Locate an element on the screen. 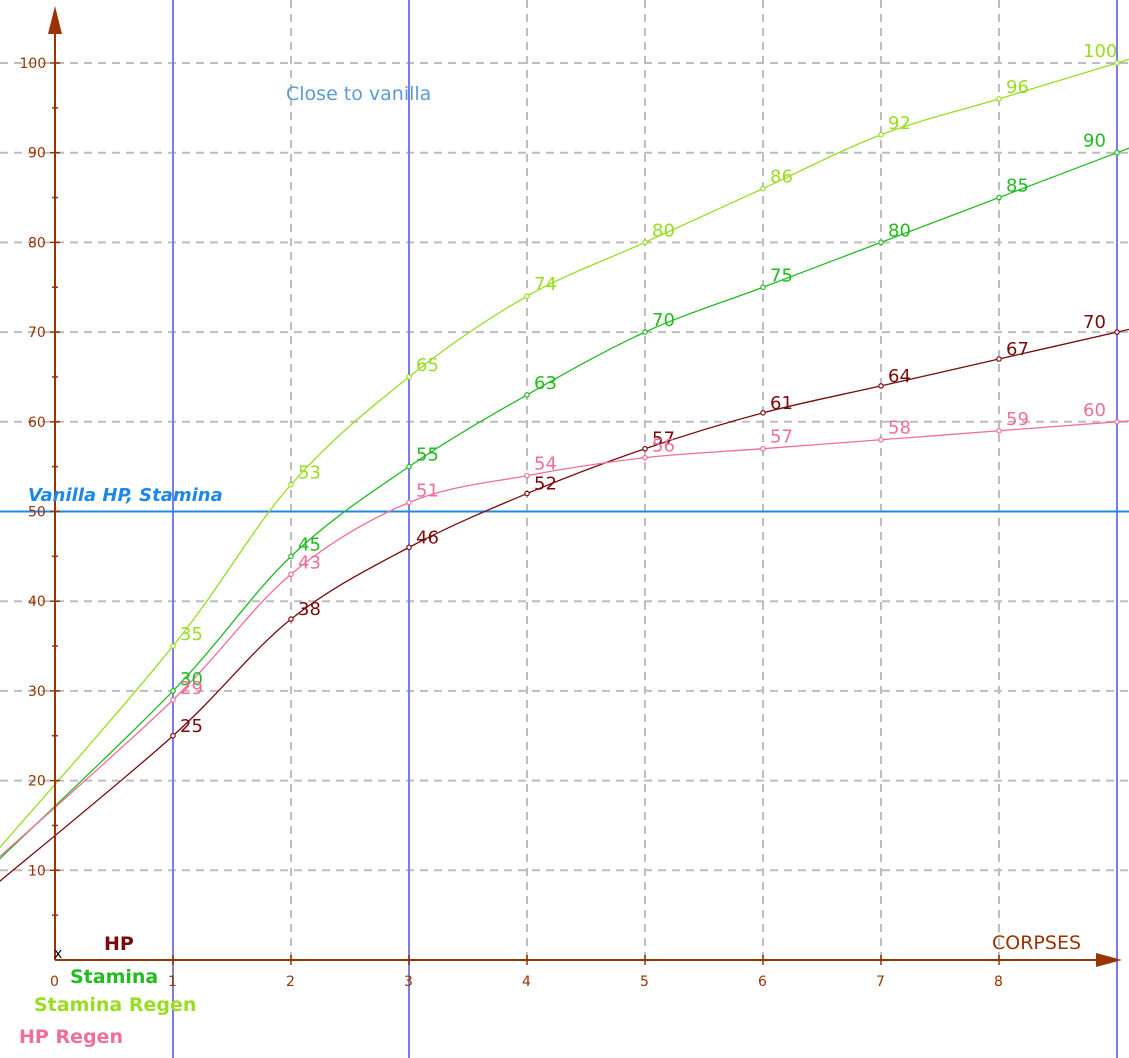  data-label: 30 is located at coordinates (191, 679).